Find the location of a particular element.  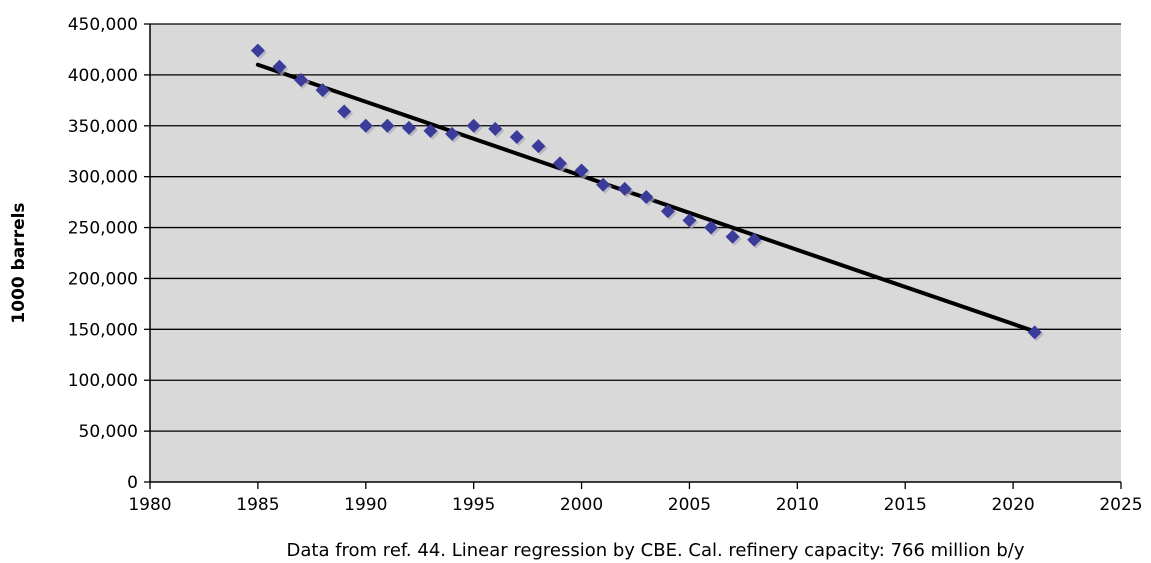

y-tick-label: 150,000 is located at coordinates (103, 330).